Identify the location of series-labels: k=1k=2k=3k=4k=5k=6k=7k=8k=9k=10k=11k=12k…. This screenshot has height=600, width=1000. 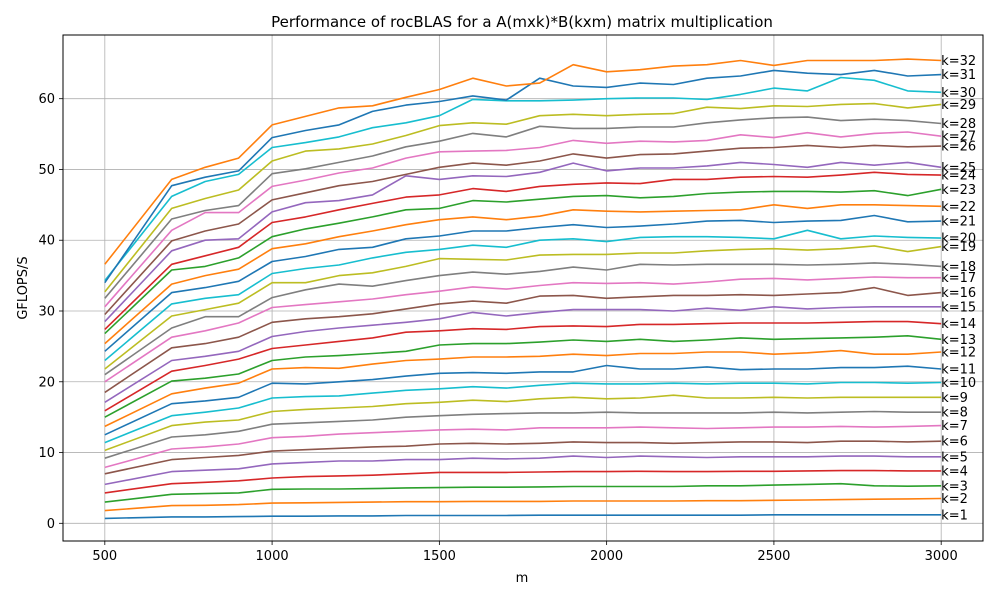
(958, 288).